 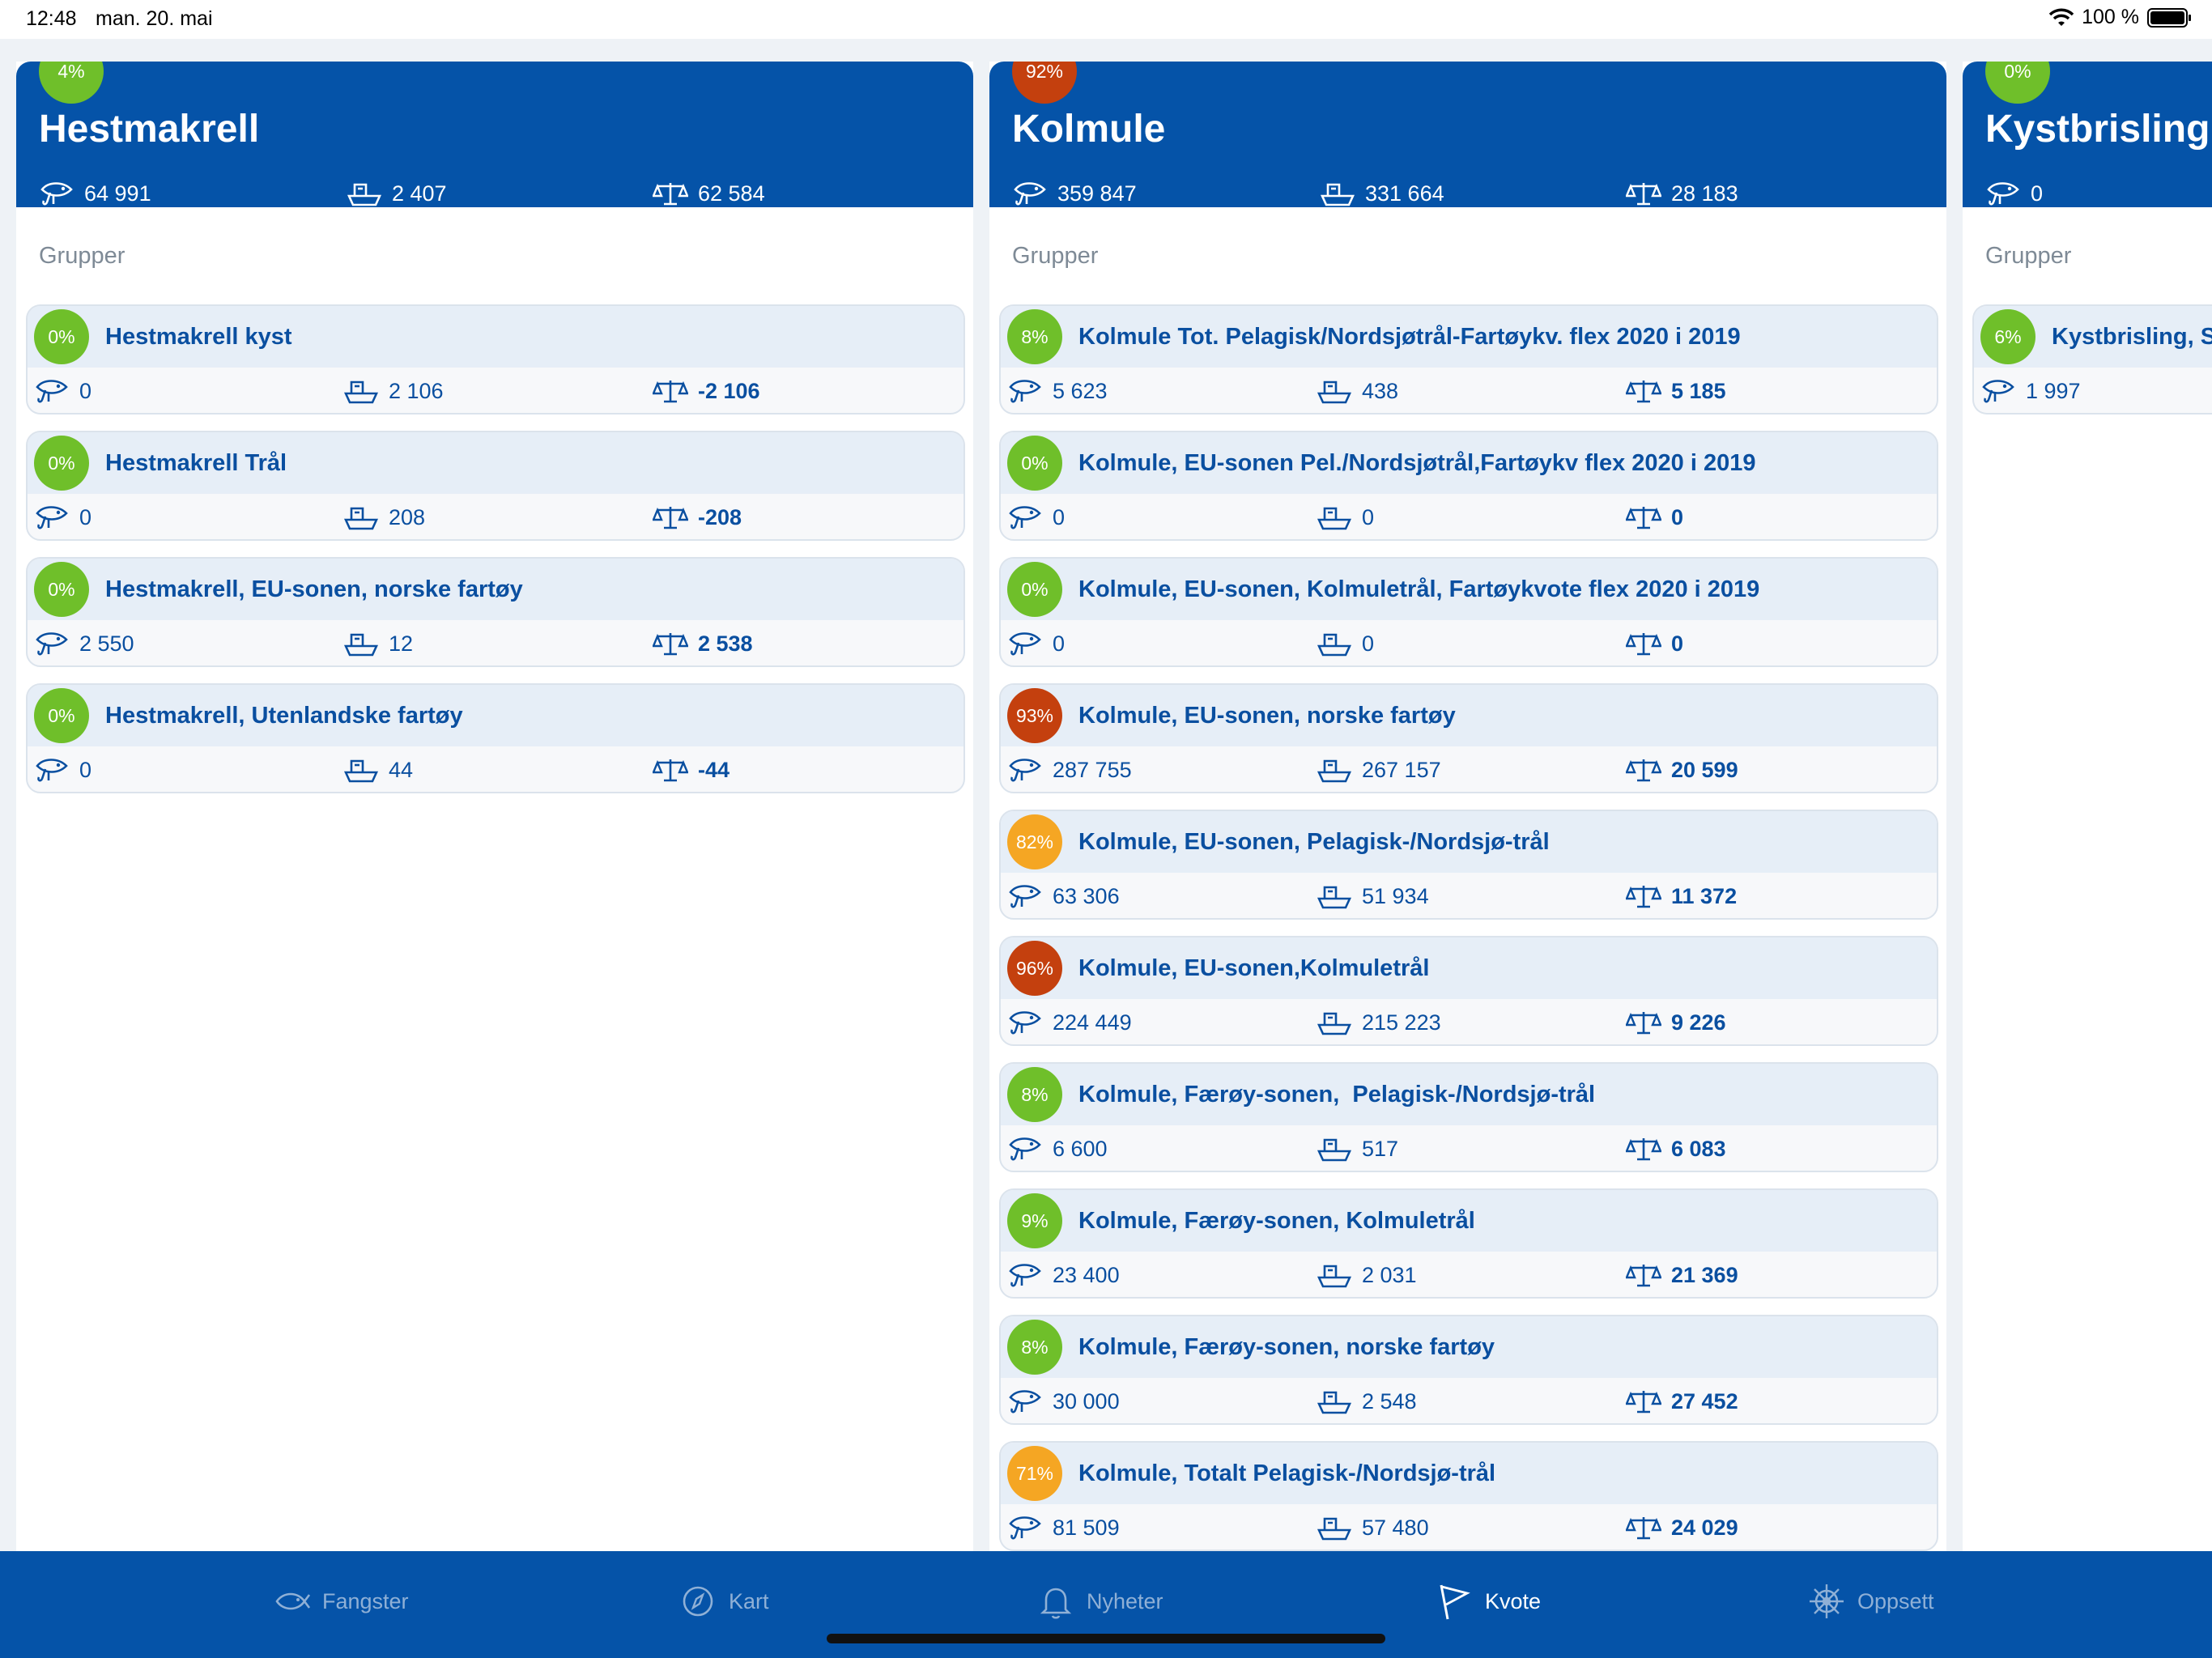 What do you see at coordinates (72, 83) in the screenshot?
I see `percent-badge: 4%` at bounding box center [72, 83].